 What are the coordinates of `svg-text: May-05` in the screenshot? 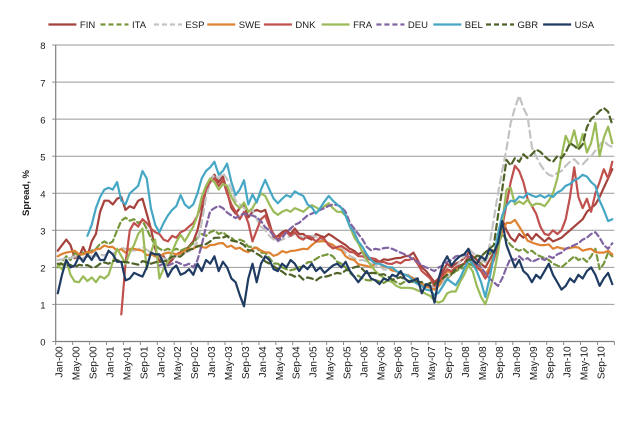 It's located at (331, 363).